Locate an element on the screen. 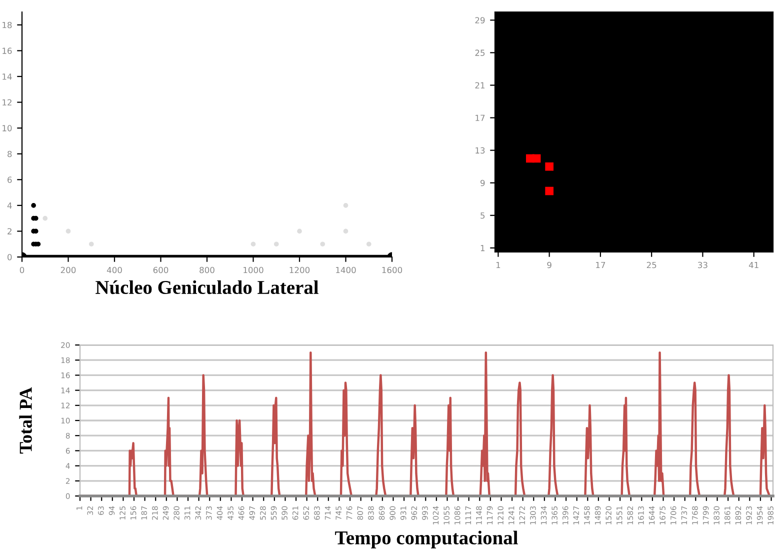  x-tick-label: 1200 is located at coordinates (300, 270).